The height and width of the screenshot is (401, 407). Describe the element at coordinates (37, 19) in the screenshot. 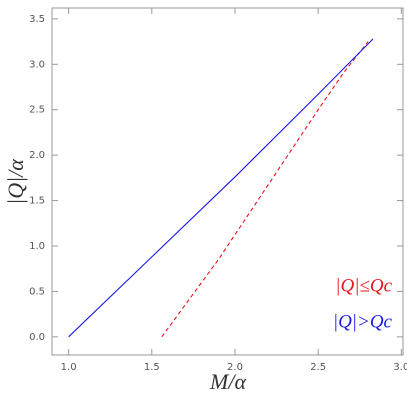

I see `y-tick-label: 3.5` at that location.